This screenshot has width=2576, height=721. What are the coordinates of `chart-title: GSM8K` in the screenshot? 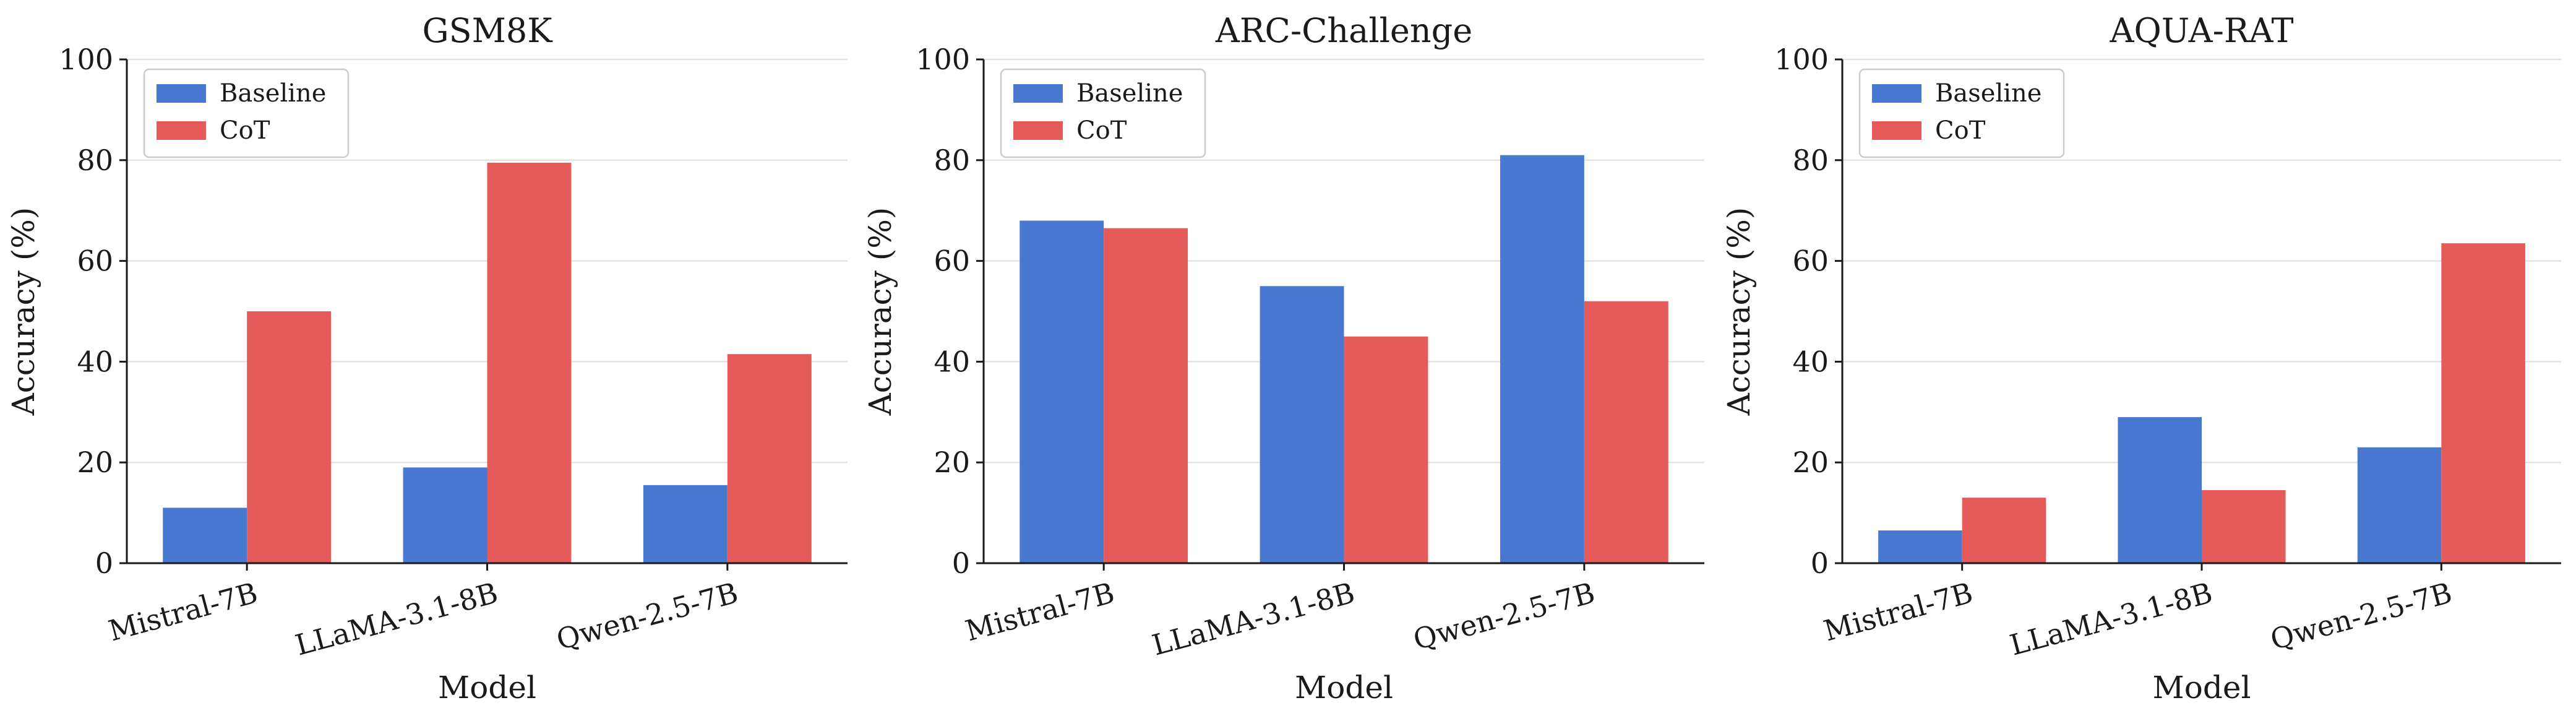 It's located at (487, 30).